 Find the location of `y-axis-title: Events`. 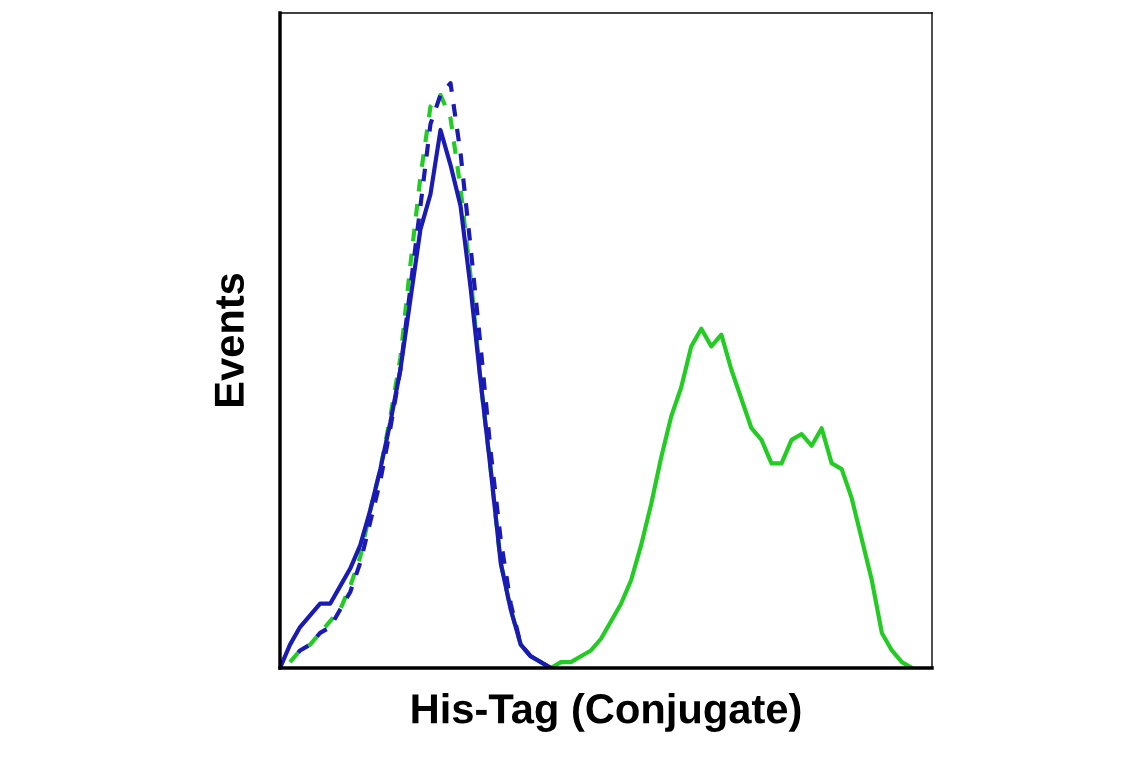

y-axis-title: Events is located at coordinates (229, 340).